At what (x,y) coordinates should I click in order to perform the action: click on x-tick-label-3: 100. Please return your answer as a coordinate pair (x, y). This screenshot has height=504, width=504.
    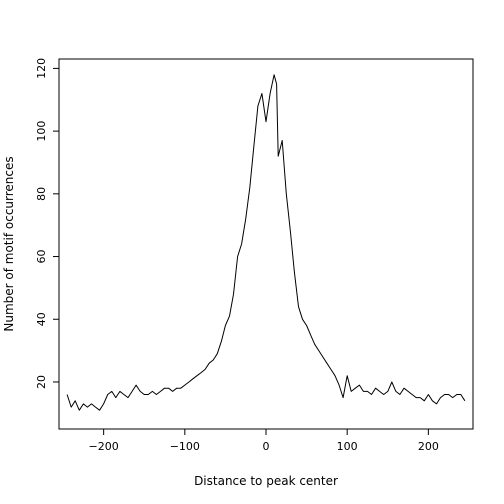
    Looking at the image, I should click on (347, 446).